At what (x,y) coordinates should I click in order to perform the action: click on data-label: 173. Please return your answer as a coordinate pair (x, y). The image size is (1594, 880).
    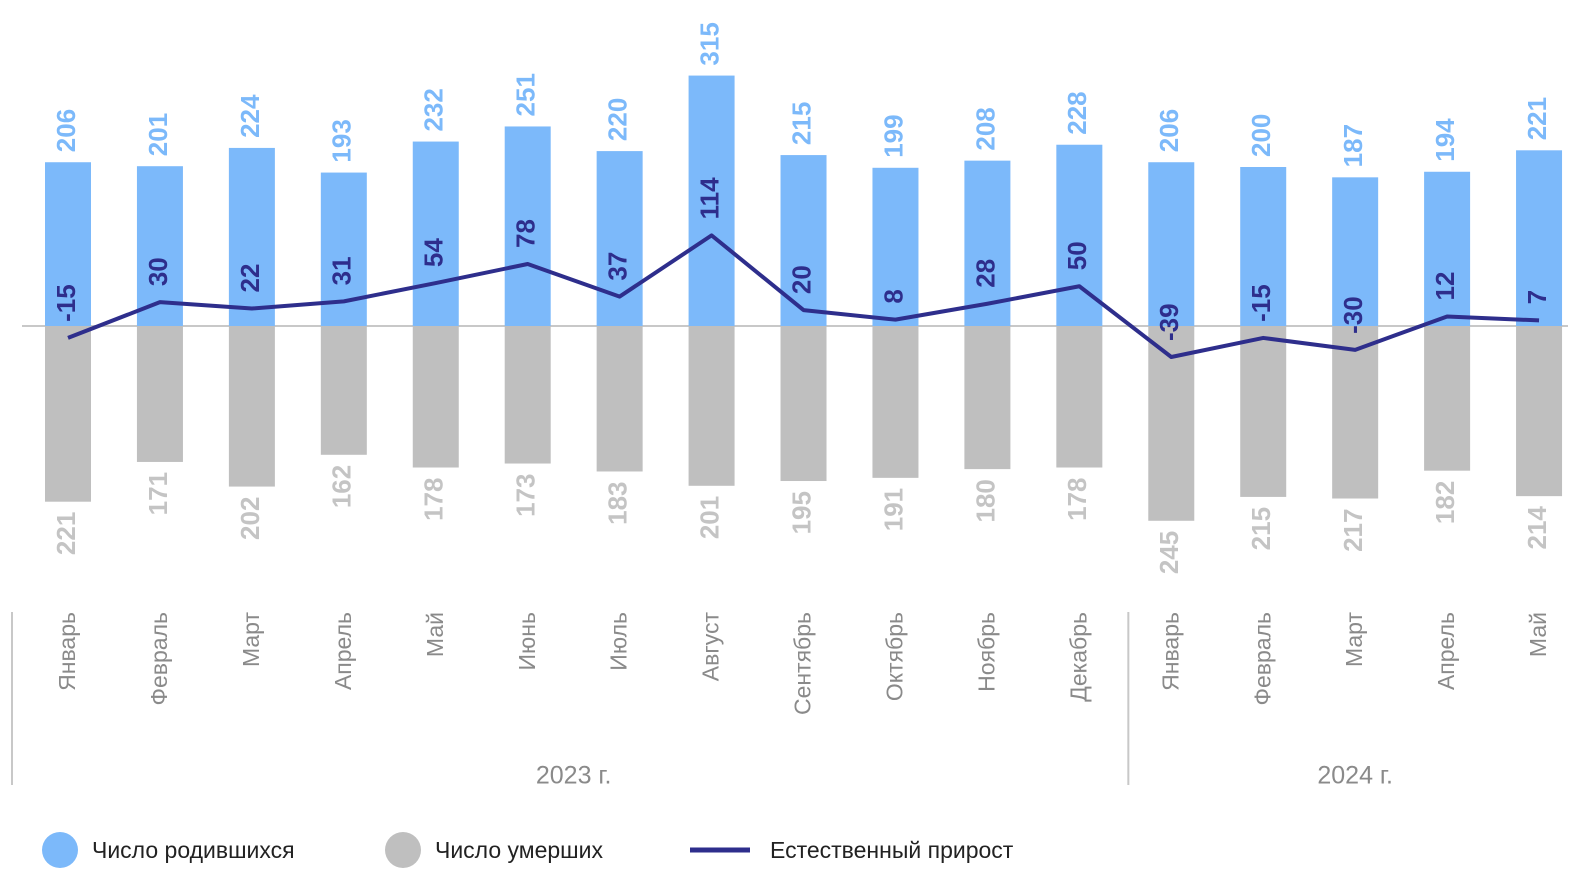
    Looking at the image, I should click on (526, 495).